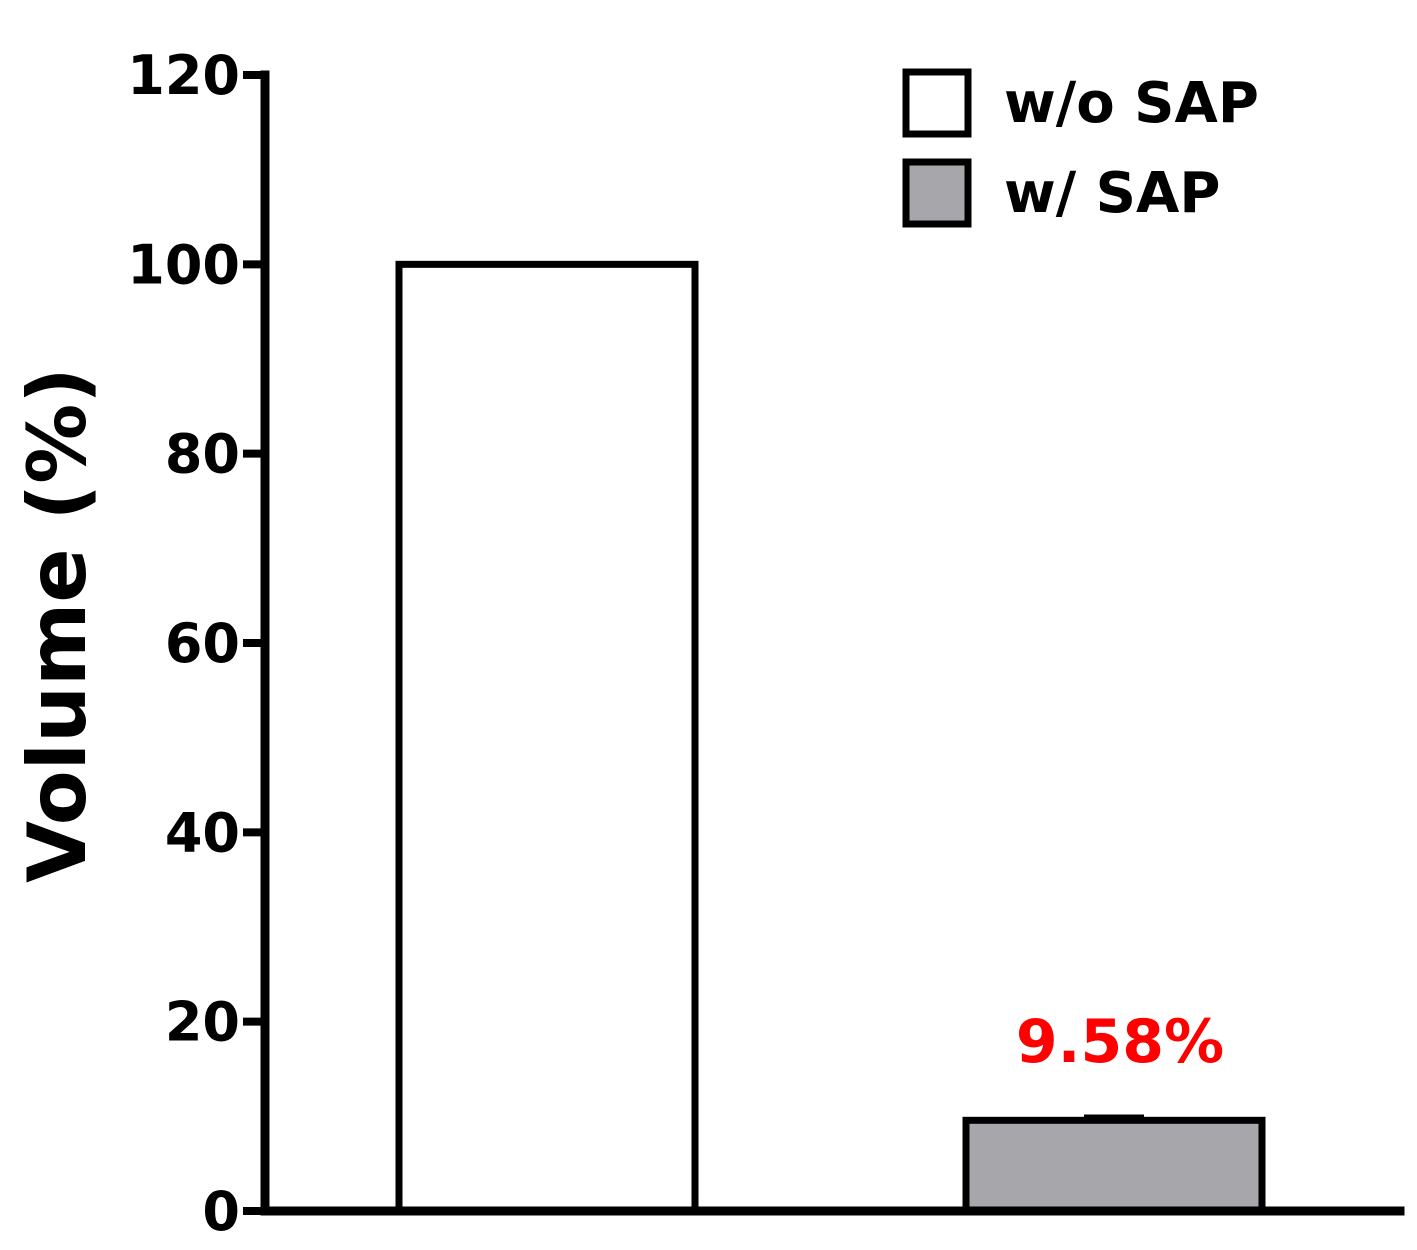 The image size is (1417, 1250). Describe the element at coordinates (221, 1211) in the screenshot. I see `y-tick-label: 0` at that location.